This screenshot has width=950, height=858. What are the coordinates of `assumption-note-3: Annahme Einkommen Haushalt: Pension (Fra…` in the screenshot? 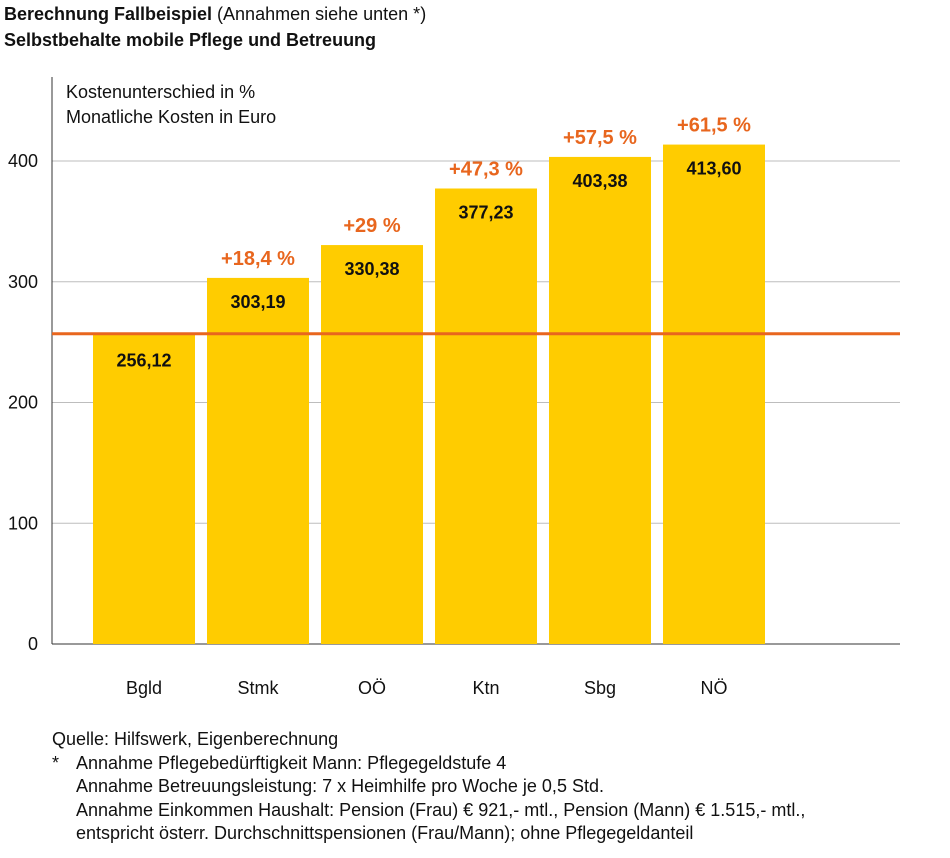 It's located at (441, 809).